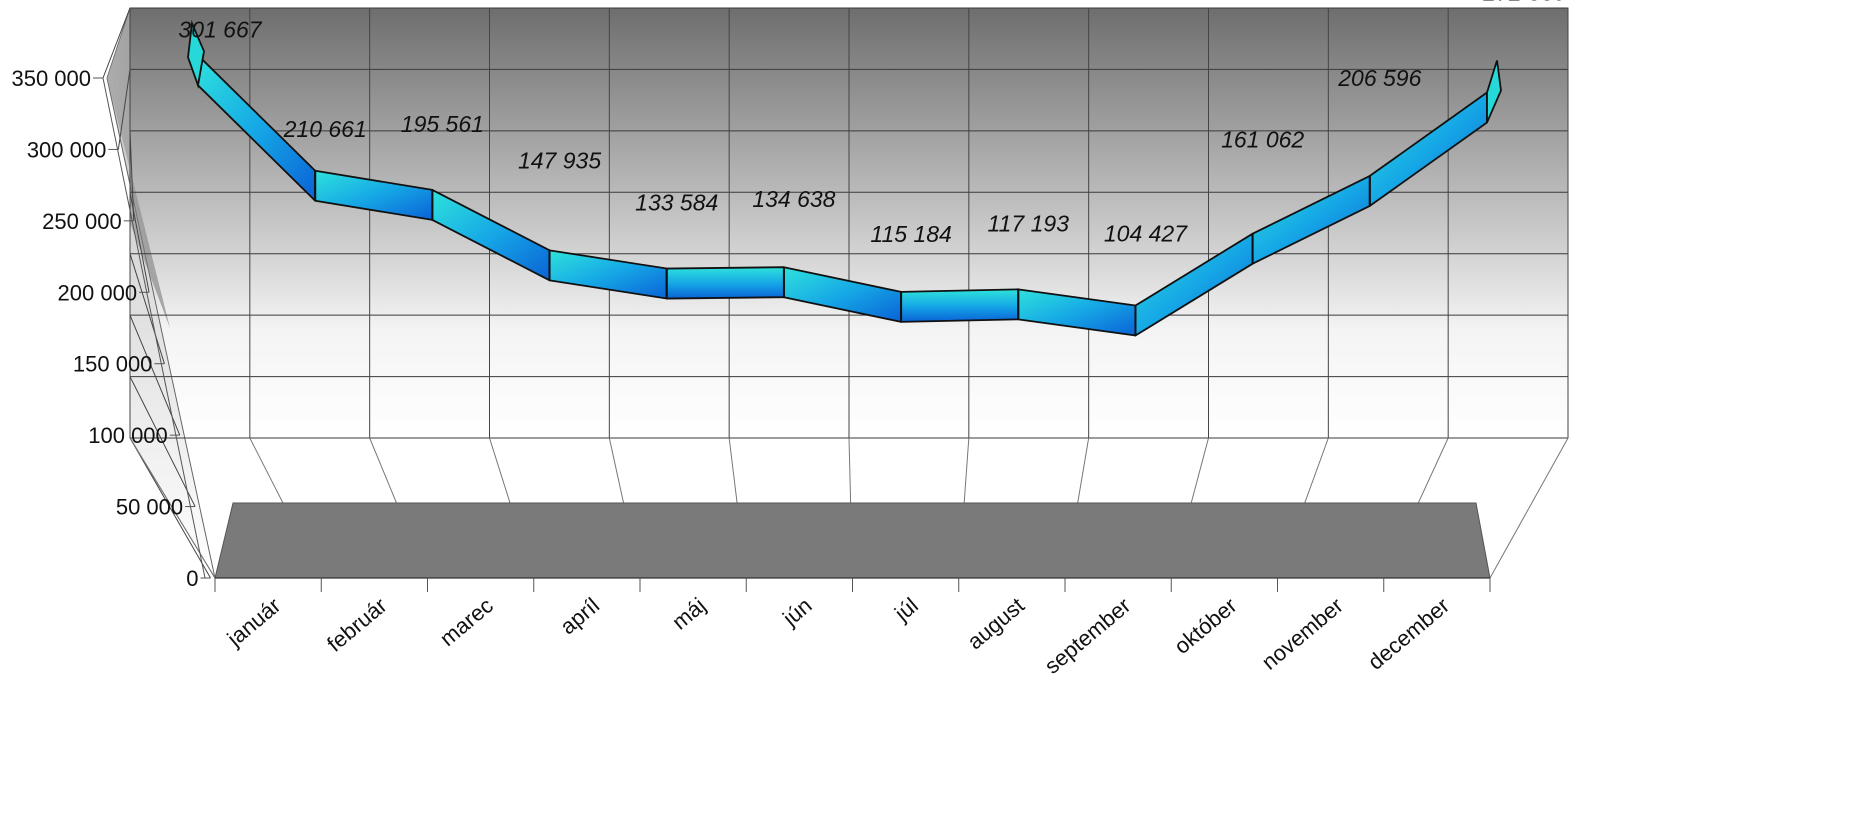 This screenshot has height=821, width=1856. Describe the element at coordinates (1088, 636) in the screenshot. I see `x-tick-label: september` at that location.